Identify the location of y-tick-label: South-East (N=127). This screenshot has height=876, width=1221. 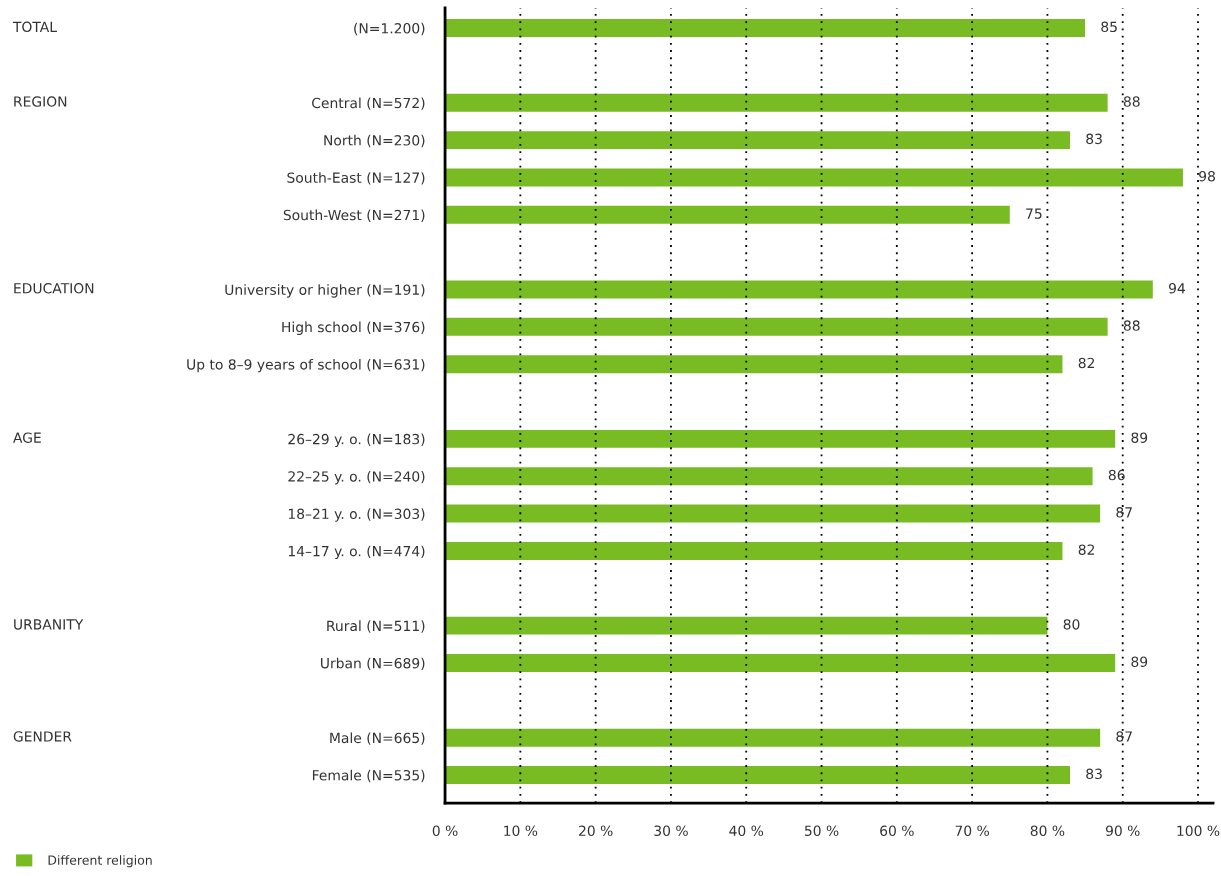
(356, 178).